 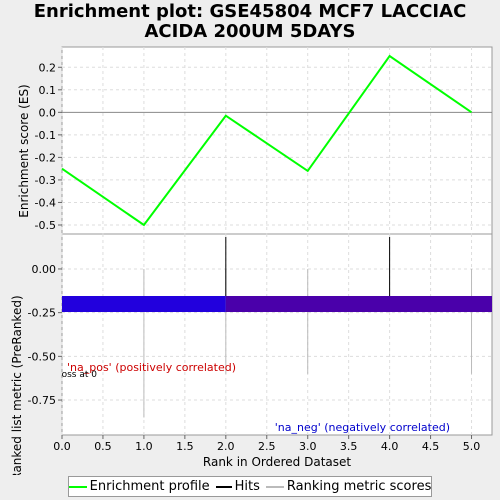 What do you see at coordinates (223, 486) in the screenshot?
I see `hits-swatch-icon` at bounding box center [223, 486].